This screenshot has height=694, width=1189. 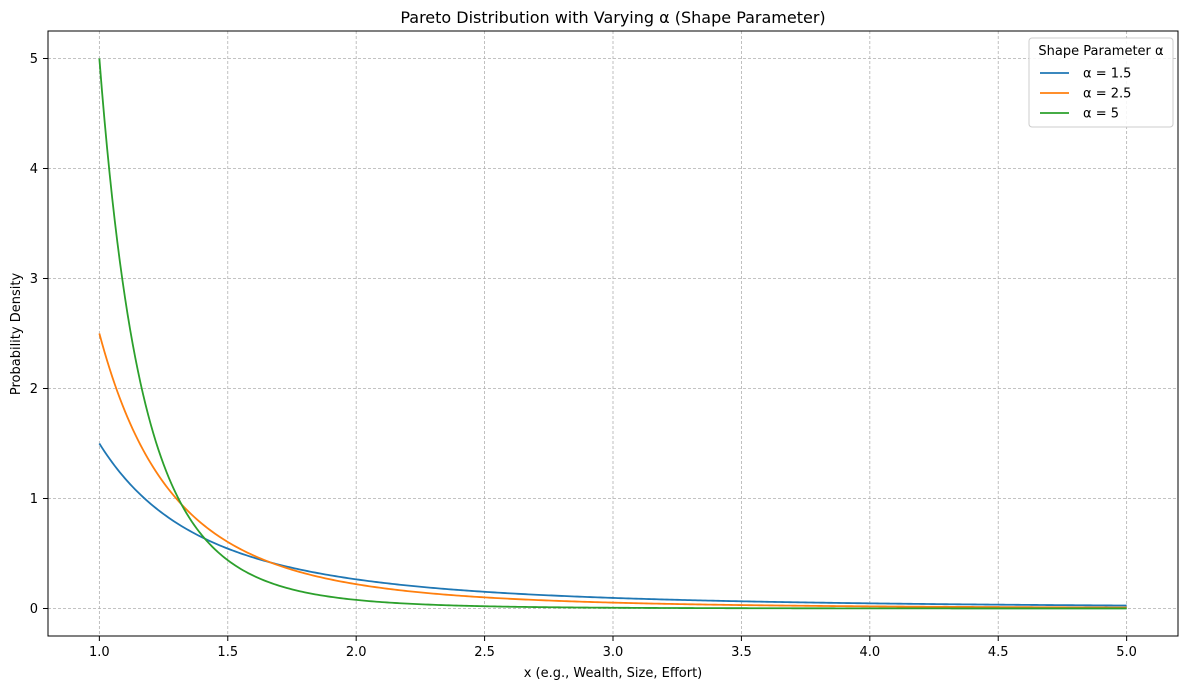 I want to click on legend-label: α = 5, so click(x=1101, y=114).